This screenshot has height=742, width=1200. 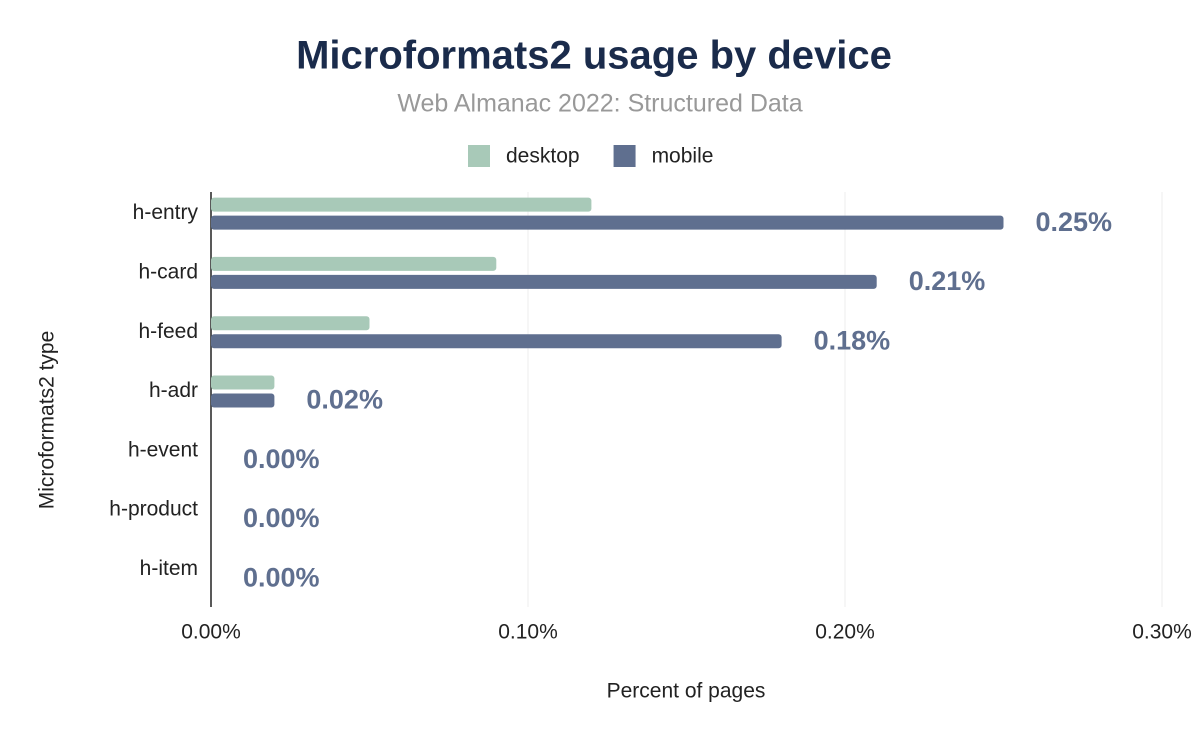 What do you see at coordinates (47, 420) in the screenshot?
I see `y-axis-title: Microformats2 type` at bounding box center [47, 420].